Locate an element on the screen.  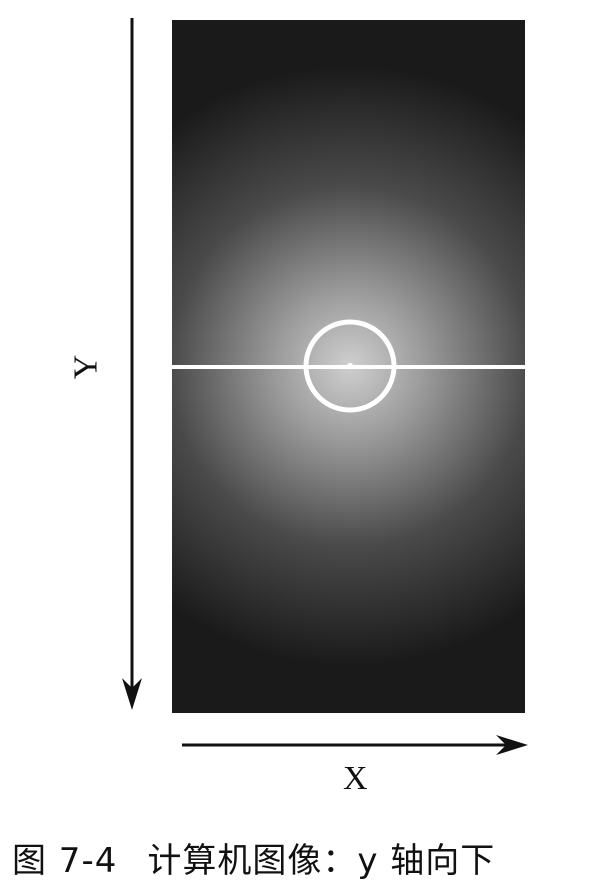
center-circle is located at coordinates (350, 366).